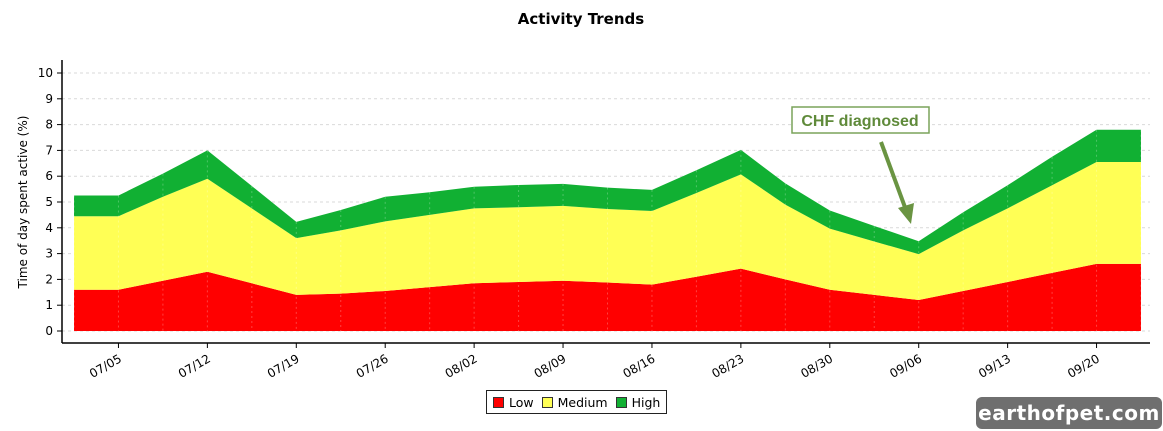 The height and width of the screenshot is (431, 1163). What do you see at coordinates (905, 365) in the screenshot?
I see `x-tick-label: 09/06` at bounding box center [905, 365].